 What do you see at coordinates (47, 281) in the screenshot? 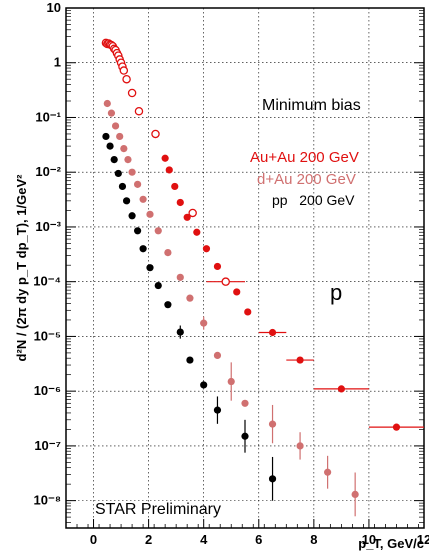
I see `y-tick-label: 10⁻⁴` at bounding box center [47, 281].